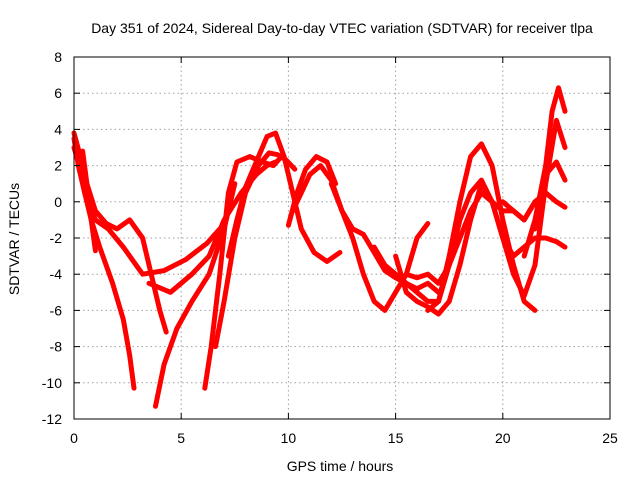 This screenshot has width=640, height=480. What do you see at coordinates (14, 239) in the screenshot?
I see `y-axis-label: SDTVAR / TECUs` at bounding box center [14, 239].